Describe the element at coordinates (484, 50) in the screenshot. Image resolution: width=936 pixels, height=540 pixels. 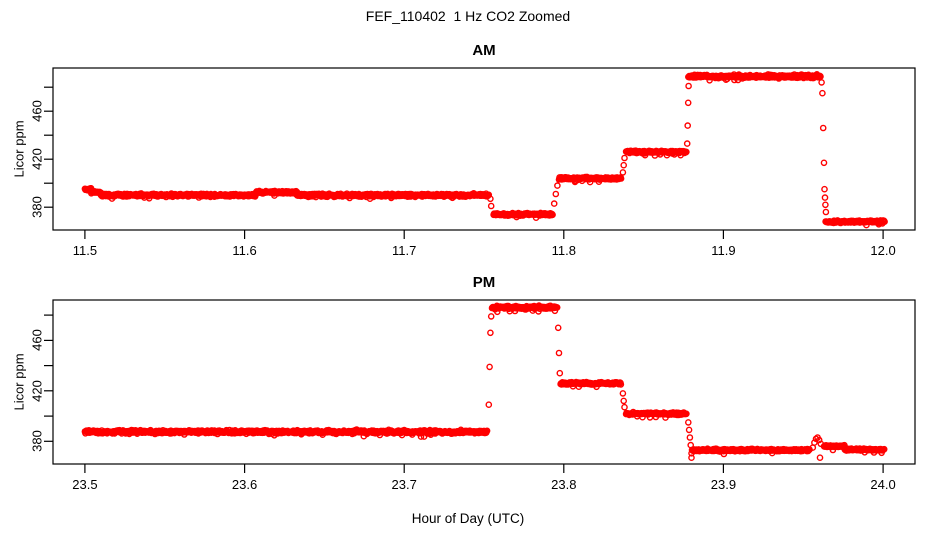
I see `am-panel-title: AM` at that location.